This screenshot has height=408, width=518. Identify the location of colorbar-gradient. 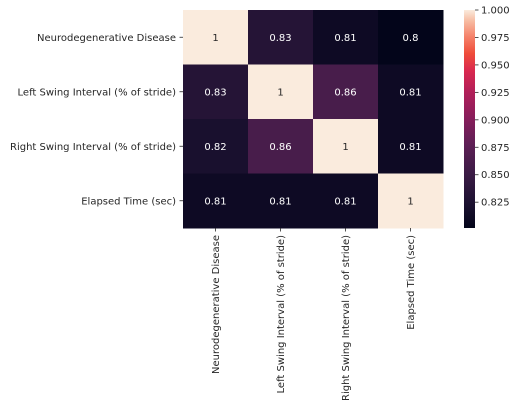
(469, 119).